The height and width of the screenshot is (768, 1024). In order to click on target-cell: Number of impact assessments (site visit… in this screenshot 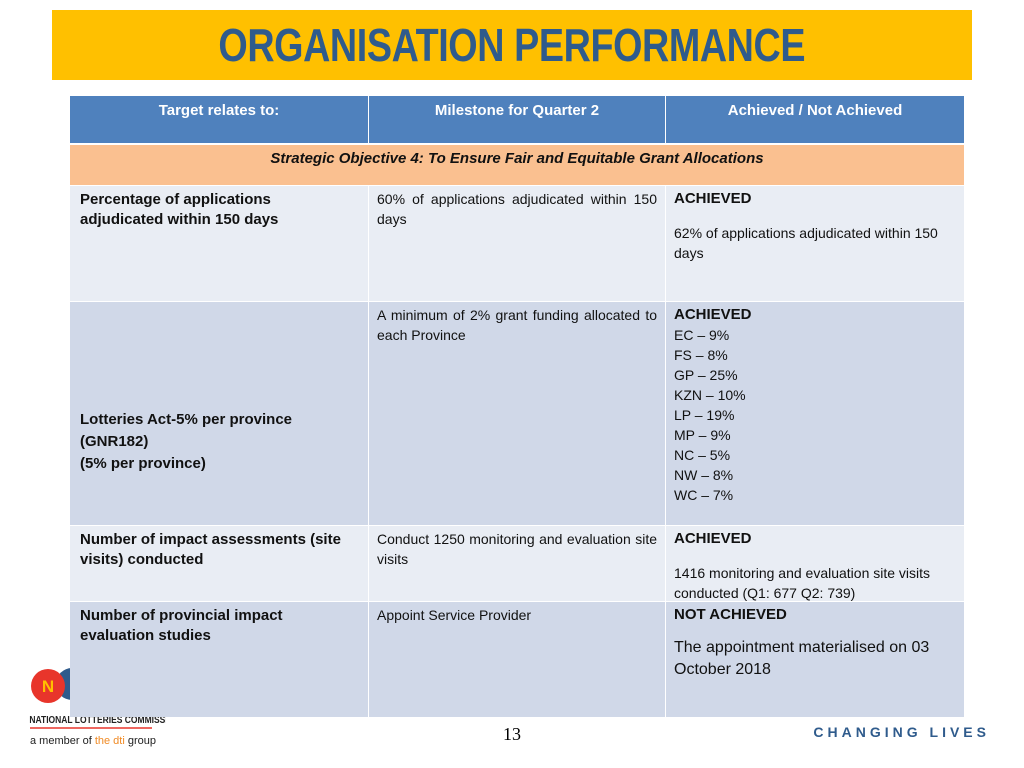, I will do `click(219, 563)`.